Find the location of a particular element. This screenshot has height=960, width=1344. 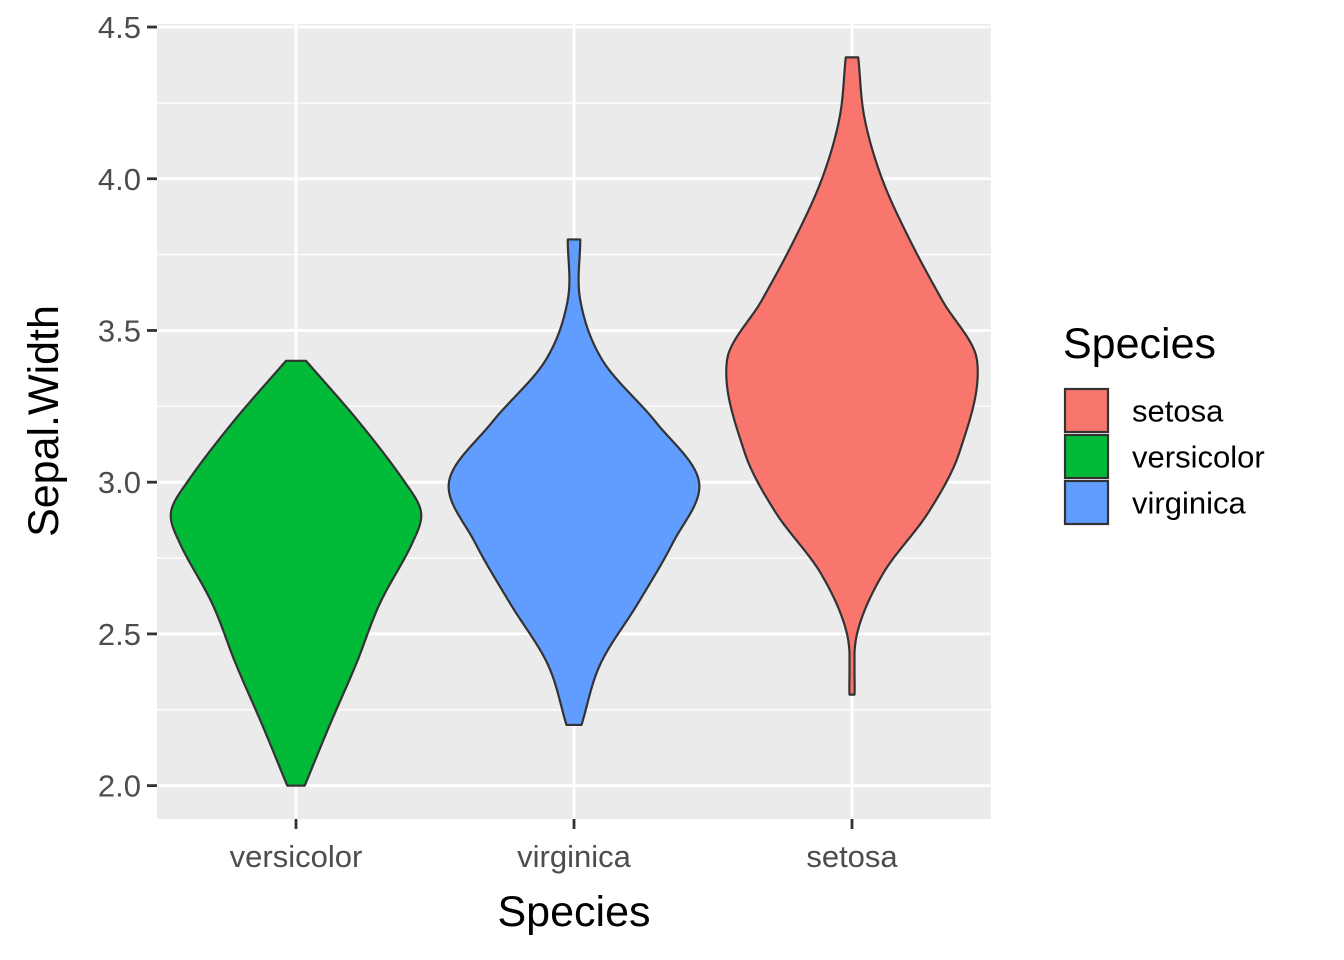

legend-title: Species is located at coordinates (1139, 344).